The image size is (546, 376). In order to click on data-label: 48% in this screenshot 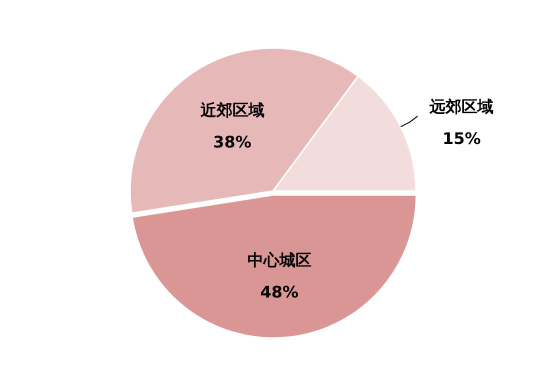, I will do `click(279, 292)`.